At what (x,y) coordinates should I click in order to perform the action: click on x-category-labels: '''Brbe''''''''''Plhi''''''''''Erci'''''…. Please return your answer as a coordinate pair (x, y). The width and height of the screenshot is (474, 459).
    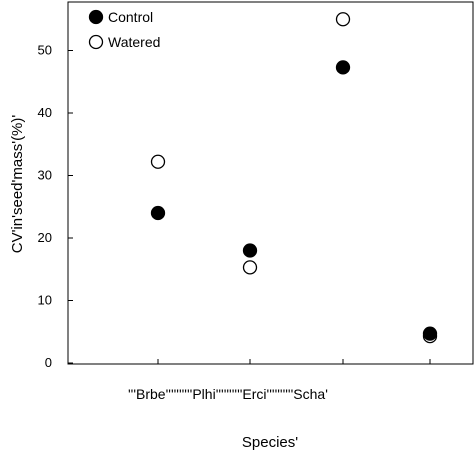
    Looking at the image, I should click on (228, 394).